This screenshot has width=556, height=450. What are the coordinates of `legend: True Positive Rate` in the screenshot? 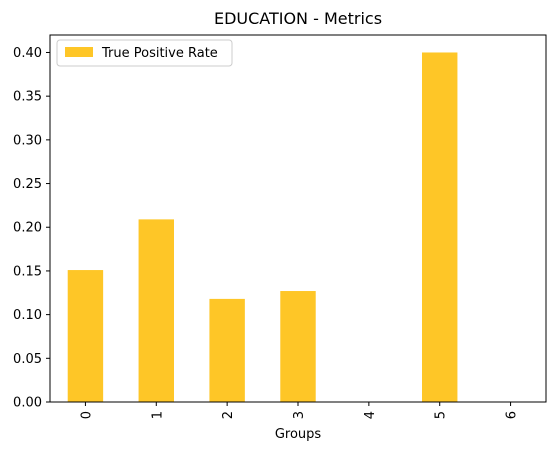 It's located at (144, 53).